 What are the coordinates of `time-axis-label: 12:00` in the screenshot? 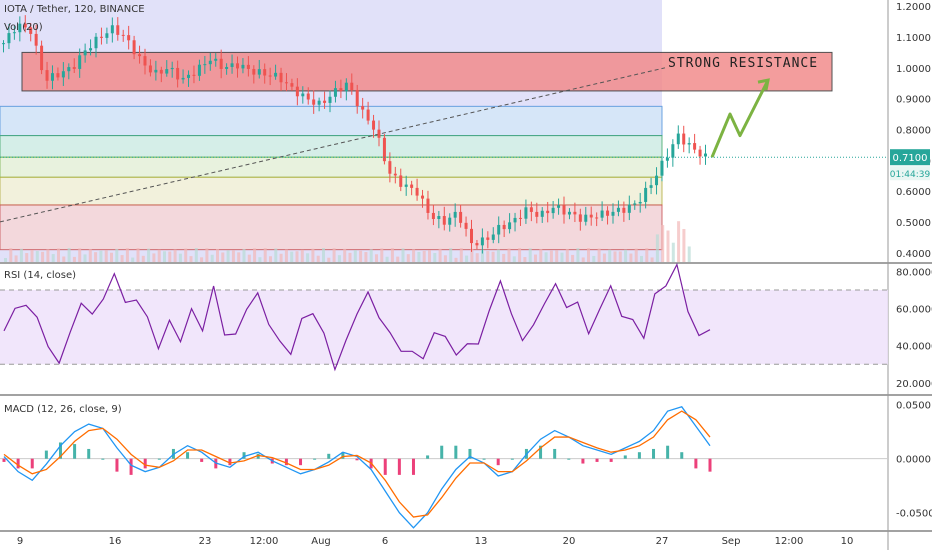 It's located at (789, 541).